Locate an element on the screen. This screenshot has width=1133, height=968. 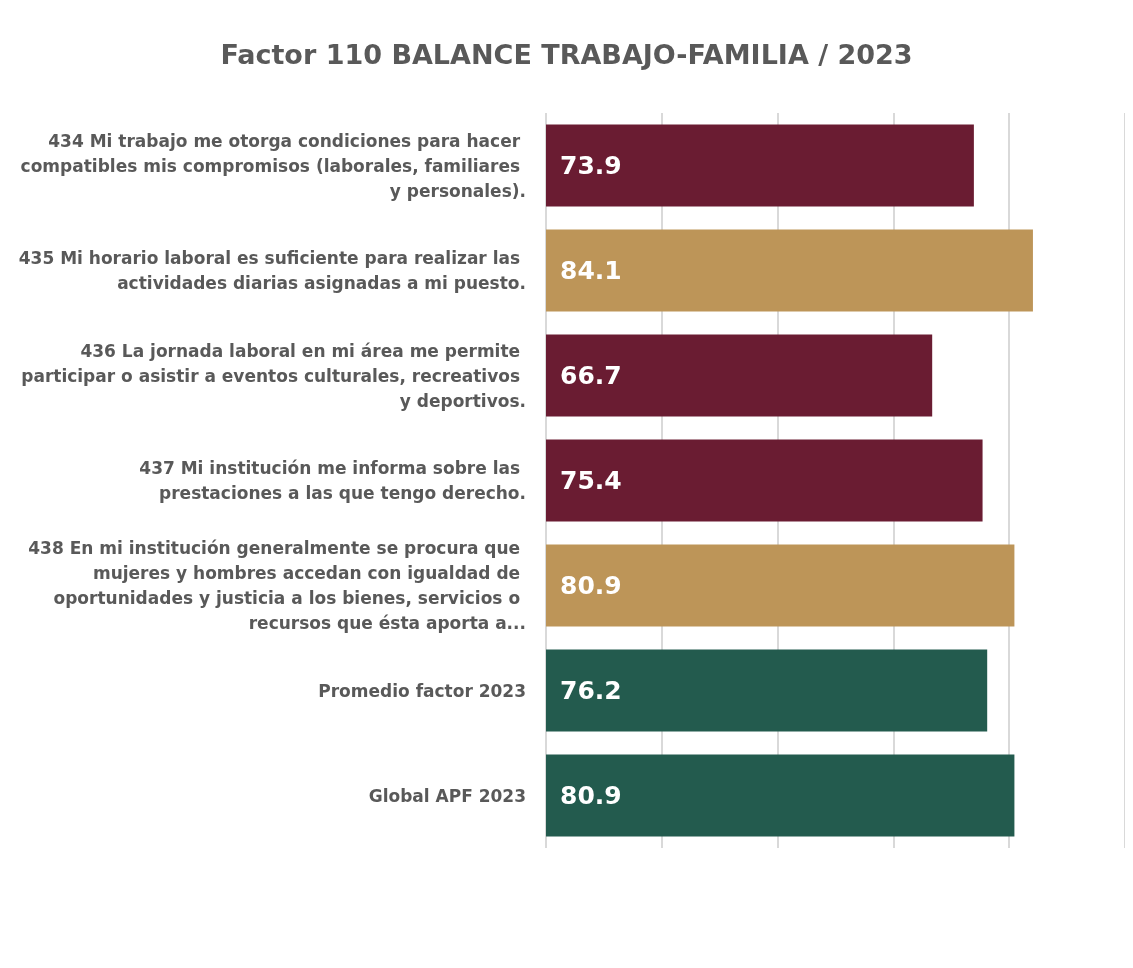
chart-title: Factor 110 BALANCE TRABAJO-FAMILIA / 2023 is located at coordinates (566, 54).